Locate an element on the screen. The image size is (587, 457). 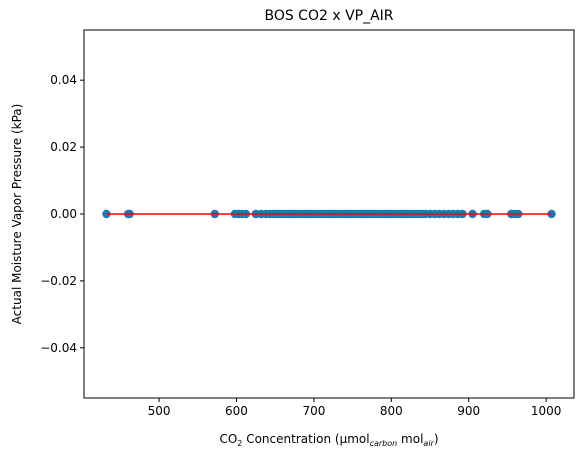
x-axis-label: CO2 Concentration (µmolcarbon molair) is located at coordinates (328, 440).